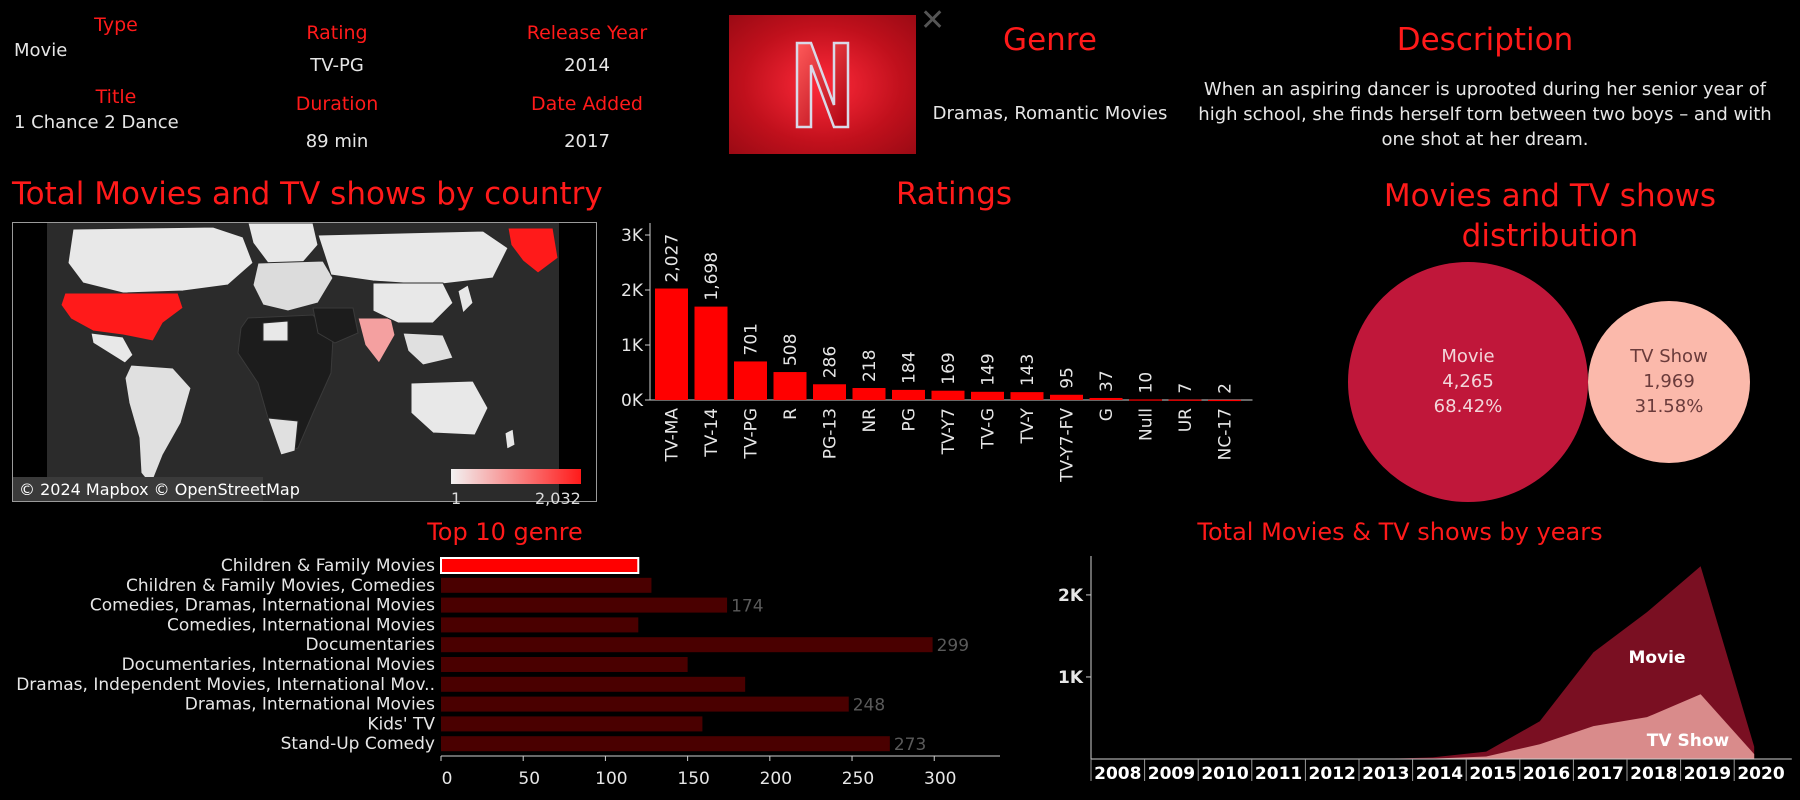 This screenshot has height=800, width=1800. What do you see at coordinates (328, 566) in the screenshot?
I see `genre-category-label: Children & Family Movies` at bounding box center [328, 566].